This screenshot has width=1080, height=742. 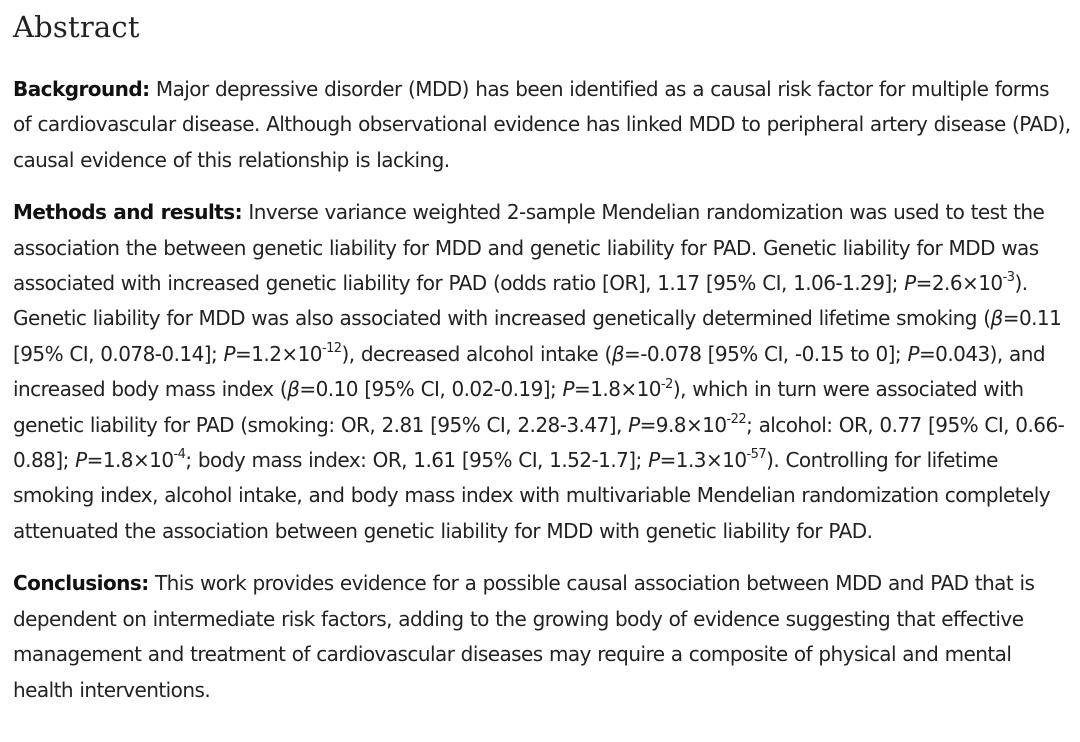 I want to click on methods-text: =1.3×10, so click(x=703, y=460).